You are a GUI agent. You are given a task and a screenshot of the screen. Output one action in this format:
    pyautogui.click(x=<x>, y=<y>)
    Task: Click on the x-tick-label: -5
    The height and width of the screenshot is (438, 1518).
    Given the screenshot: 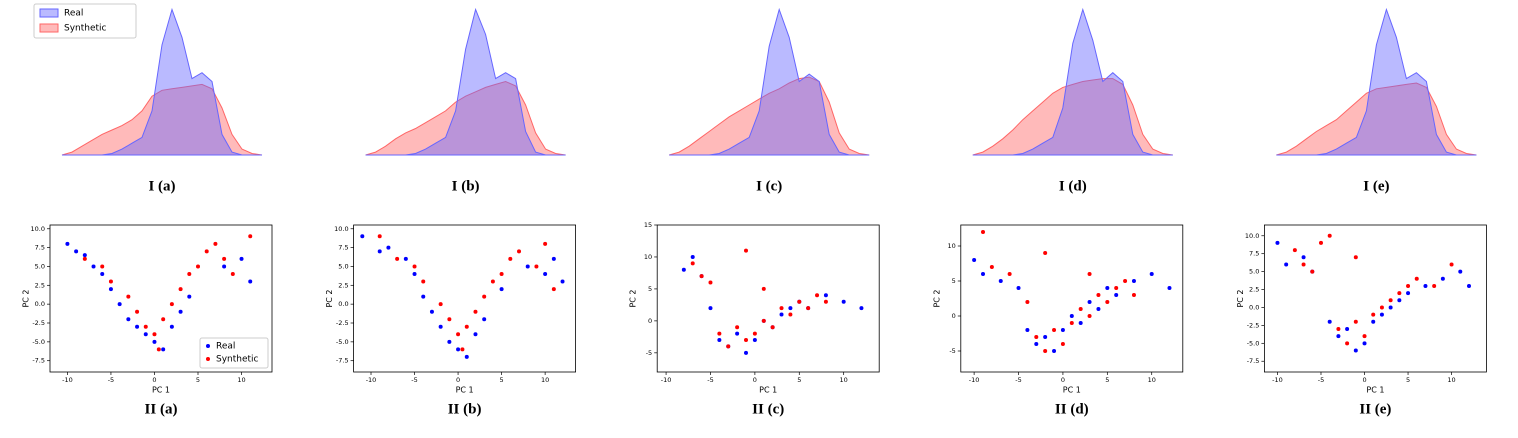 What is the action you would take?
    pyautogui.click(x=414, y=380)
    